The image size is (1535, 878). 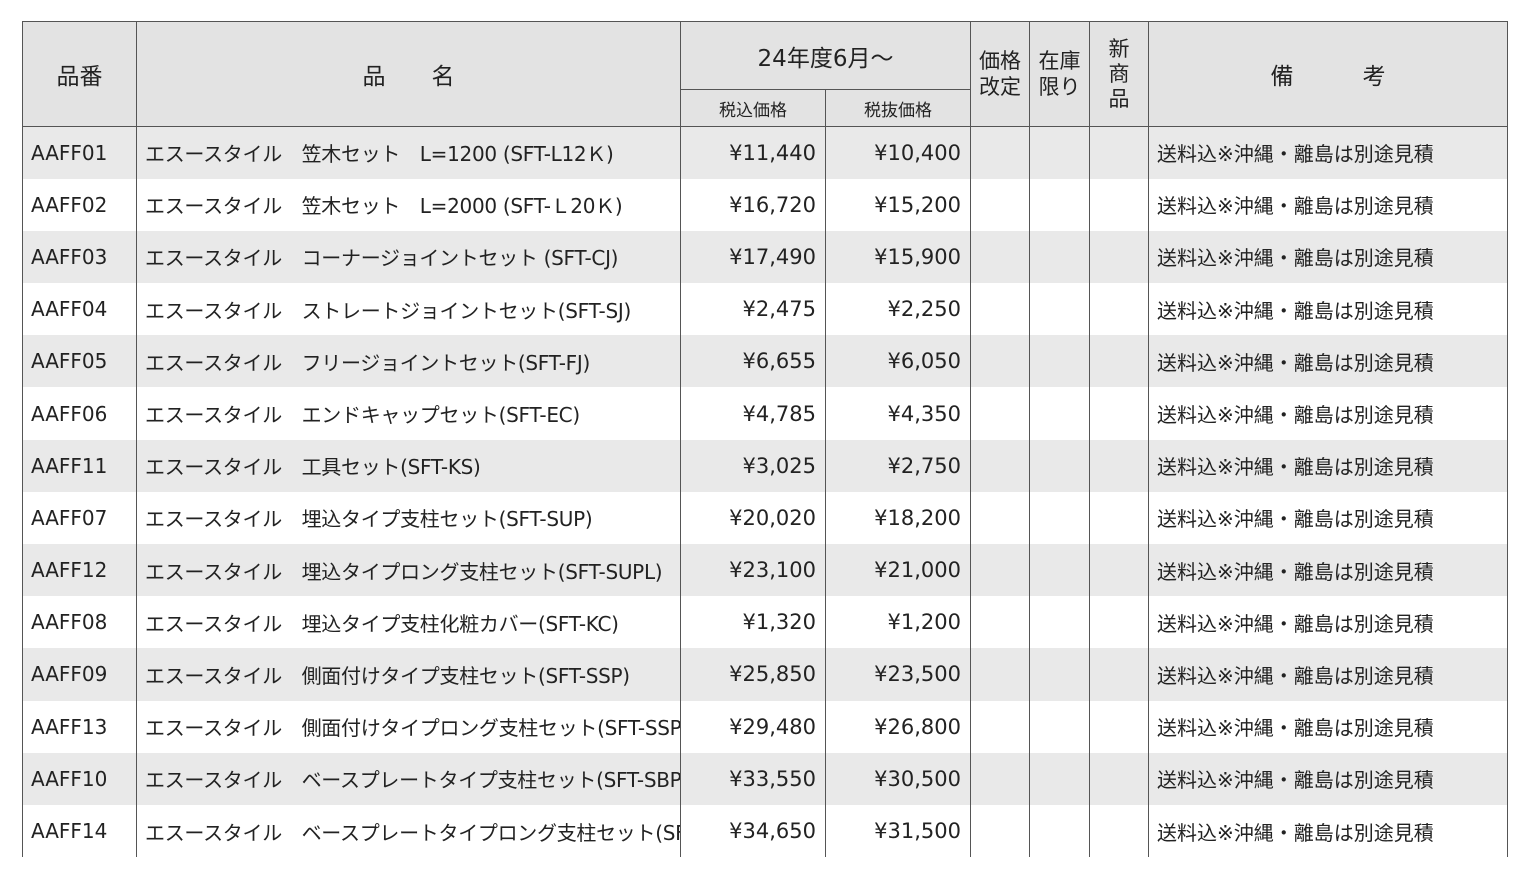 I want to click on product-code: AAFF11, so click(x=79, y=465).